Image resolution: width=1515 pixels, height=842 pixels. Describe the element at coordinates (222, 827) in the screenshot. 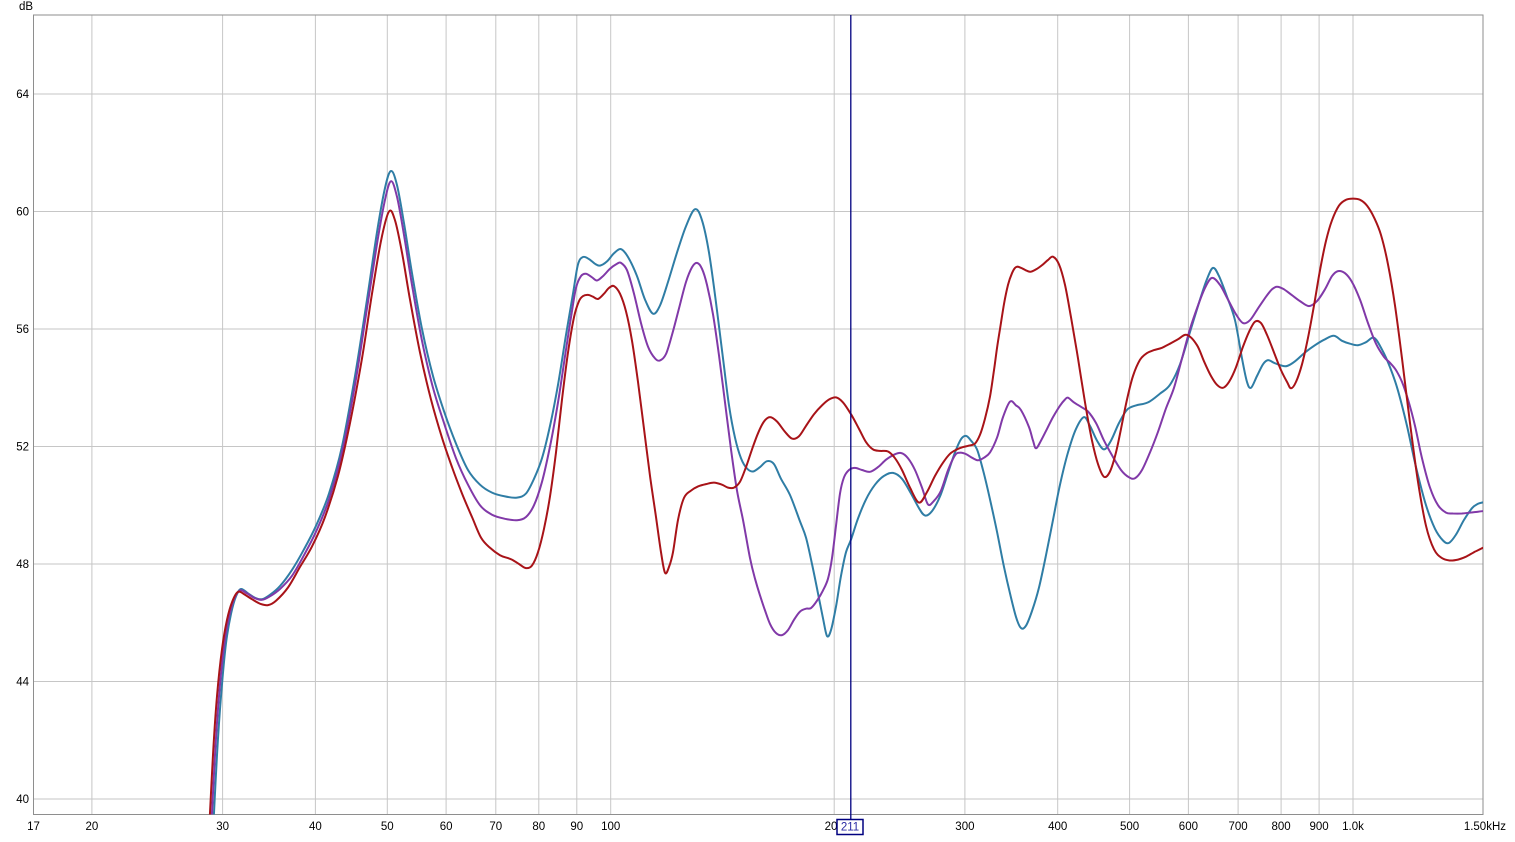

I see `svg-text: 30` at that location.